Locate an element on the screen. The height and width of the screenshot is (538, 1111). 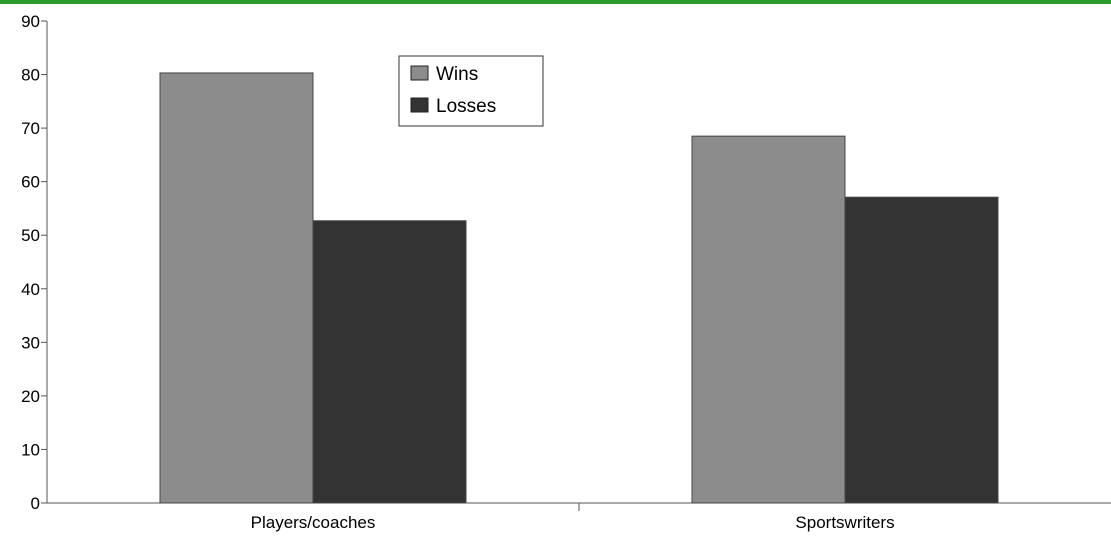
y-tick-label: 0 is located at coordinates (35, 503).